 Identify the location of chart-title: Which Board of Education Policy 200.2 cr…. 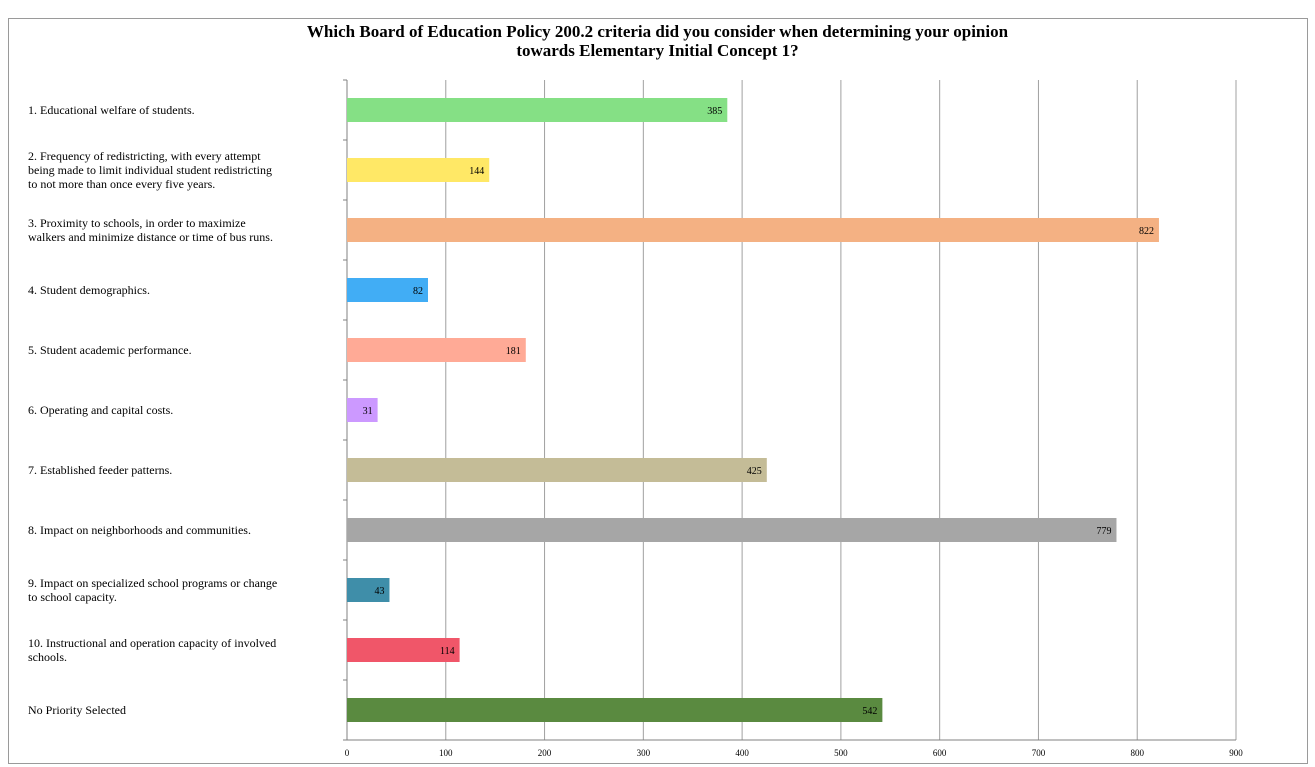
(657, 41).